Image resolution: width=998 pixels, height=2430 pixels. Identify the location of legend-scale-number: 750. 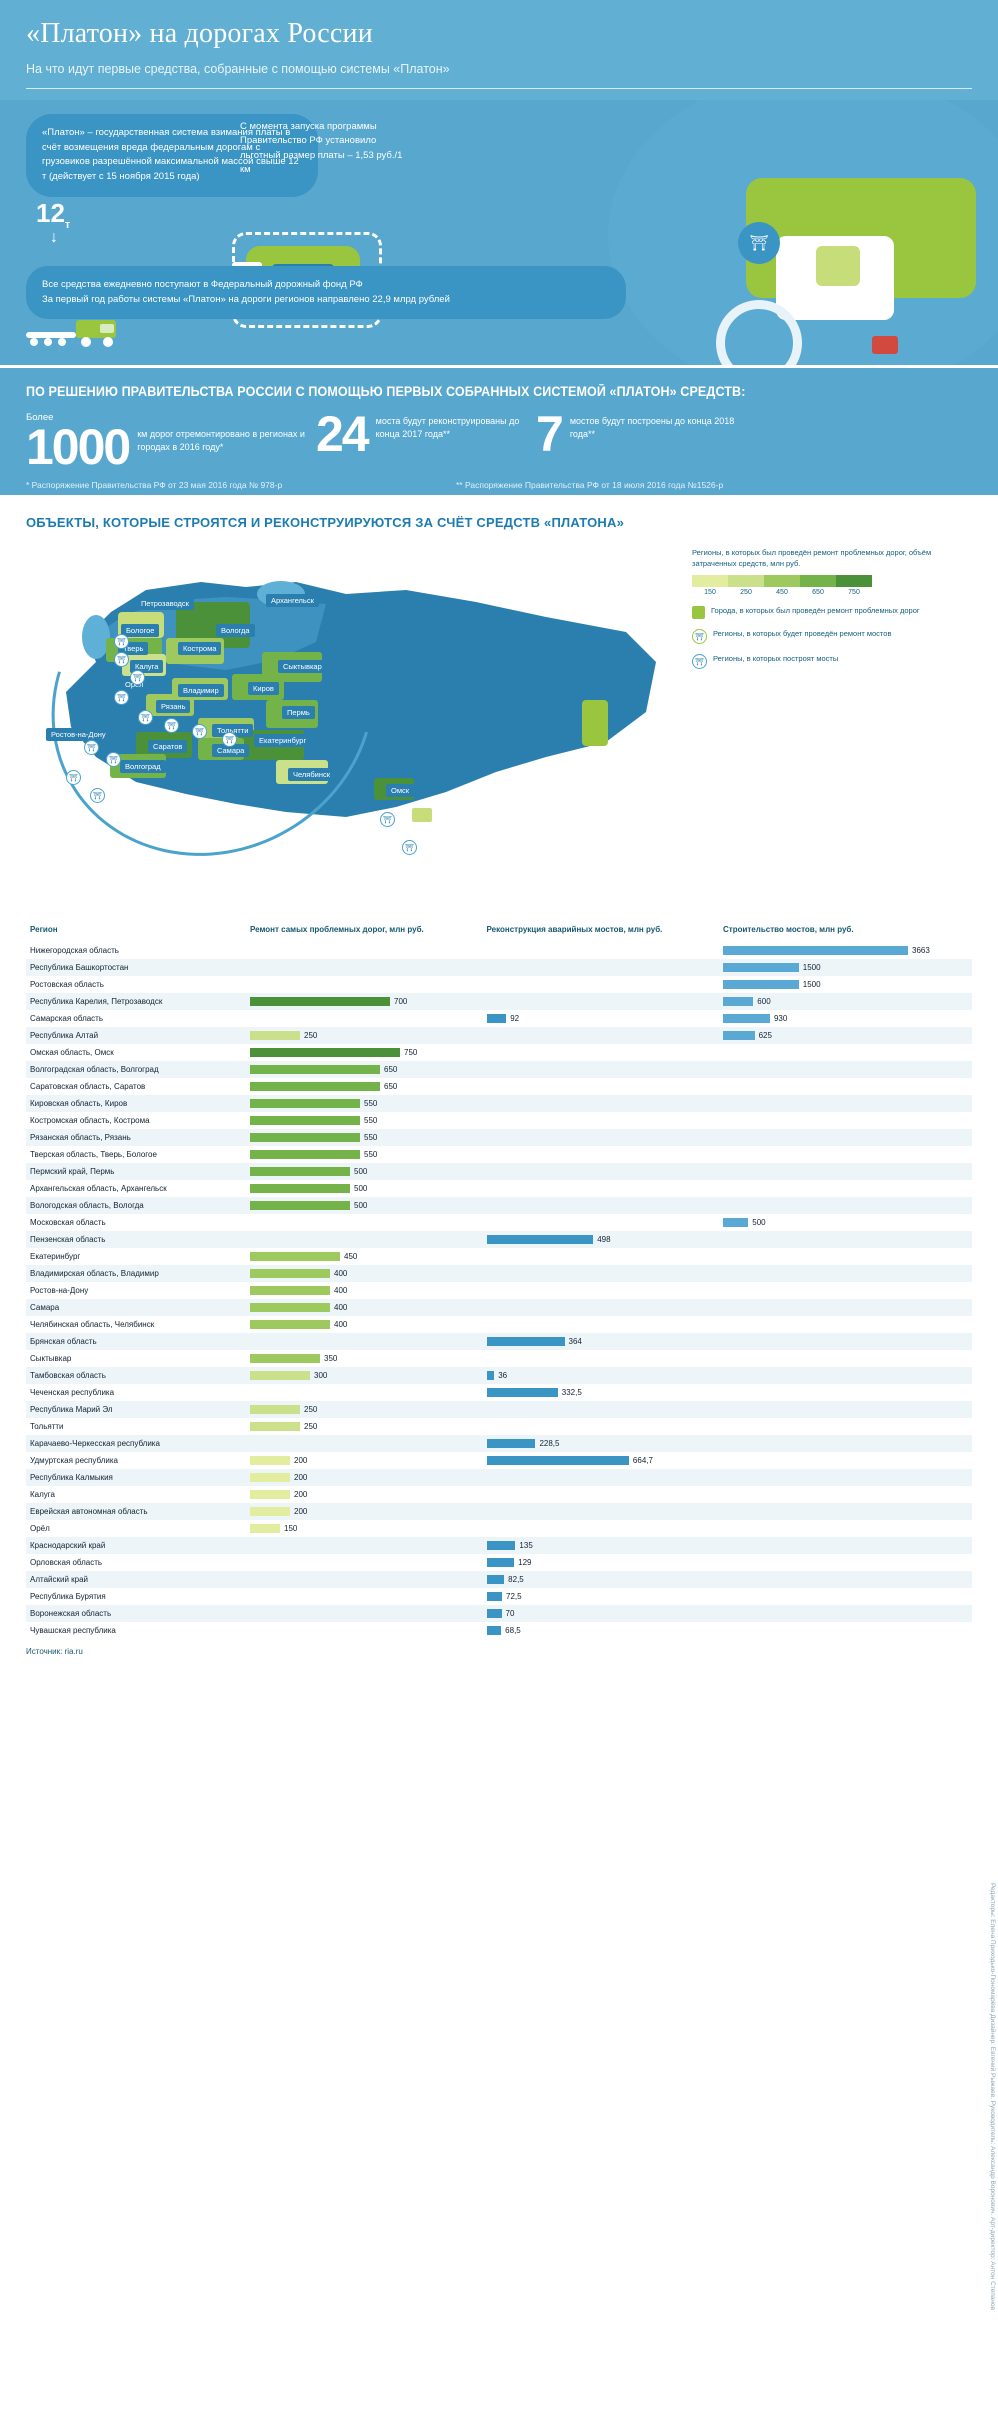
(854, 592).